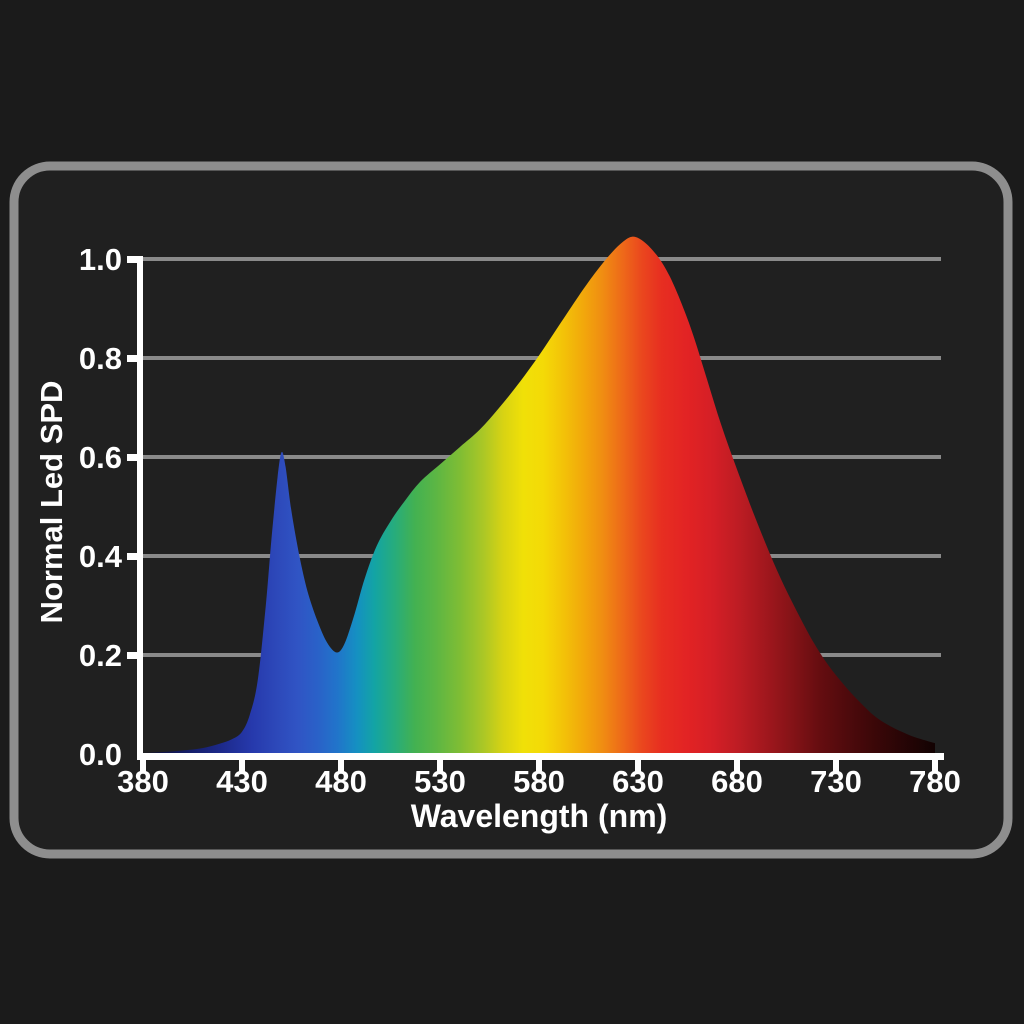  What do you see at coordinates (539, 816) in the screenshot?
I see `x-axis-title: Wavelength (nm)` at bounding box center [539, 816].